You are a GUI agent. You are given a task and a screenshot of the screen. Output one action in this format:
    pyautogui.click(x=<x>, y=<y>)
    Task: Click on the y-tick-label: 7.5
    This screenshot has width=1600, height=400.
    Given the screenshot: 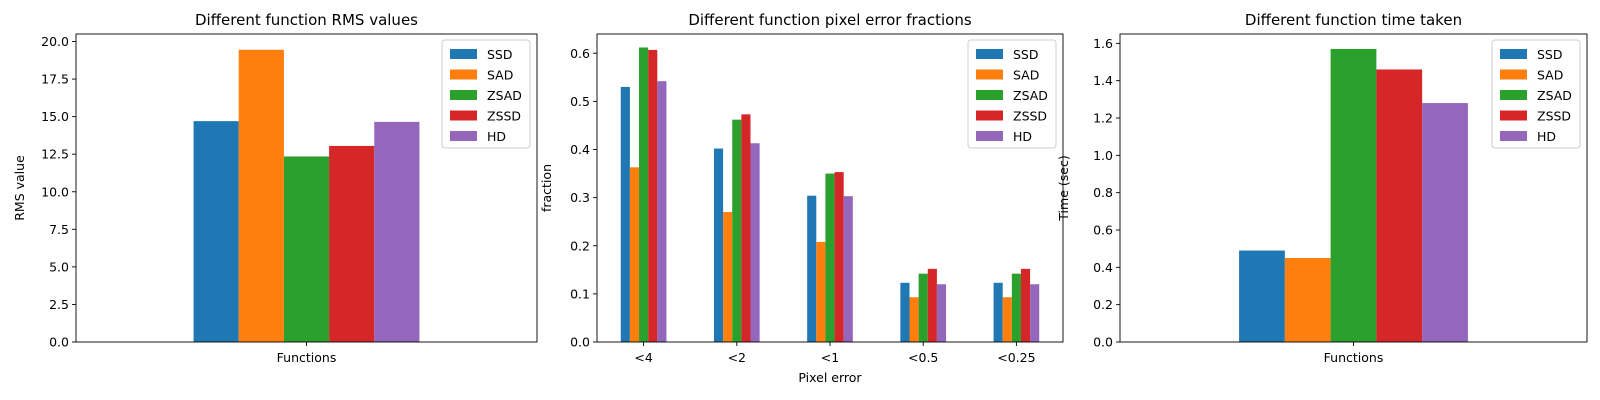 What is the action you would take?
    pyautogui.click(x=59, y=229)
    